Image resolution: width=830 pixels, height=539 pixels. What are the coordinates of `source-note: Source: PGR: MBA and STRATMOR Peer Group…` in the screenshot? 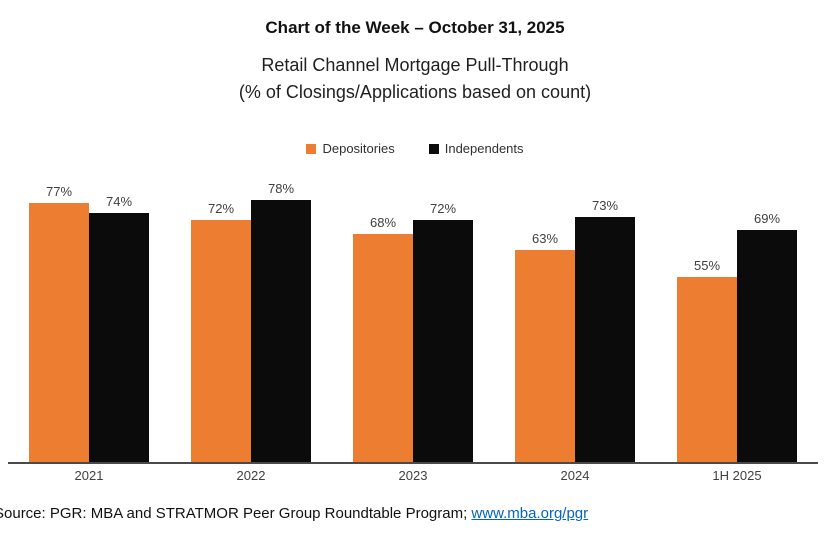 It's located at (412, 513).